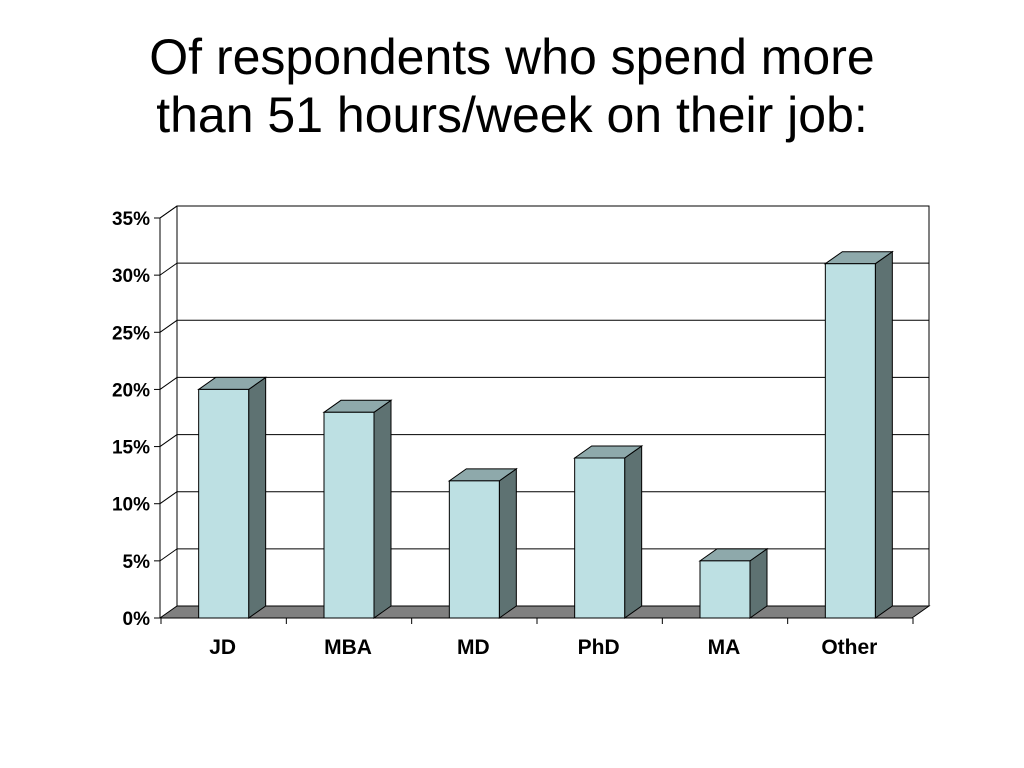 The height and width of the screenshot is (768, 1024). I want to click on y-tick-label: 0%, so click(137, 619).